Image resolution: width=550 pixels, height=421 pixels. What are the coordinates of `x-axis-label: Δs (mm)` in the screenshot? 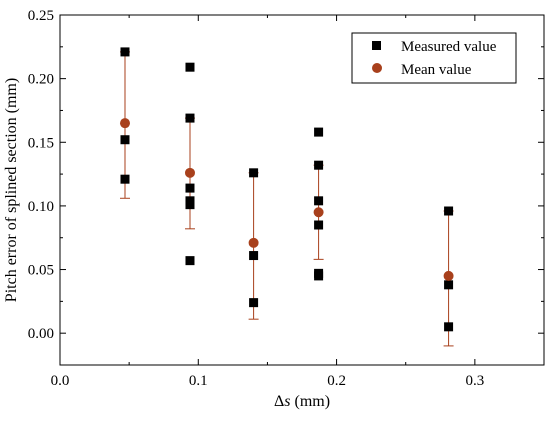 It's located at (302, 401).